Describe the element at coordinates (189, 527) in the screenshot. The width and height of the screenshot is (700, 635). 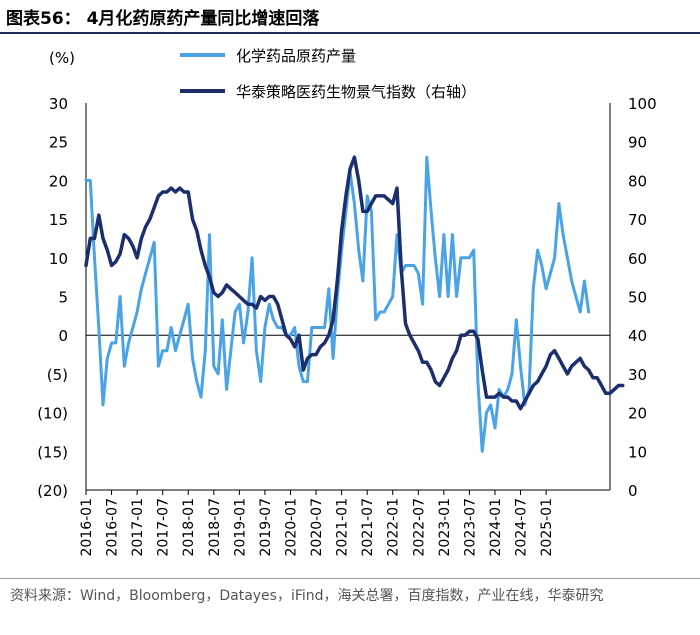
I see `x-tick-label: 2018-01` at that location.